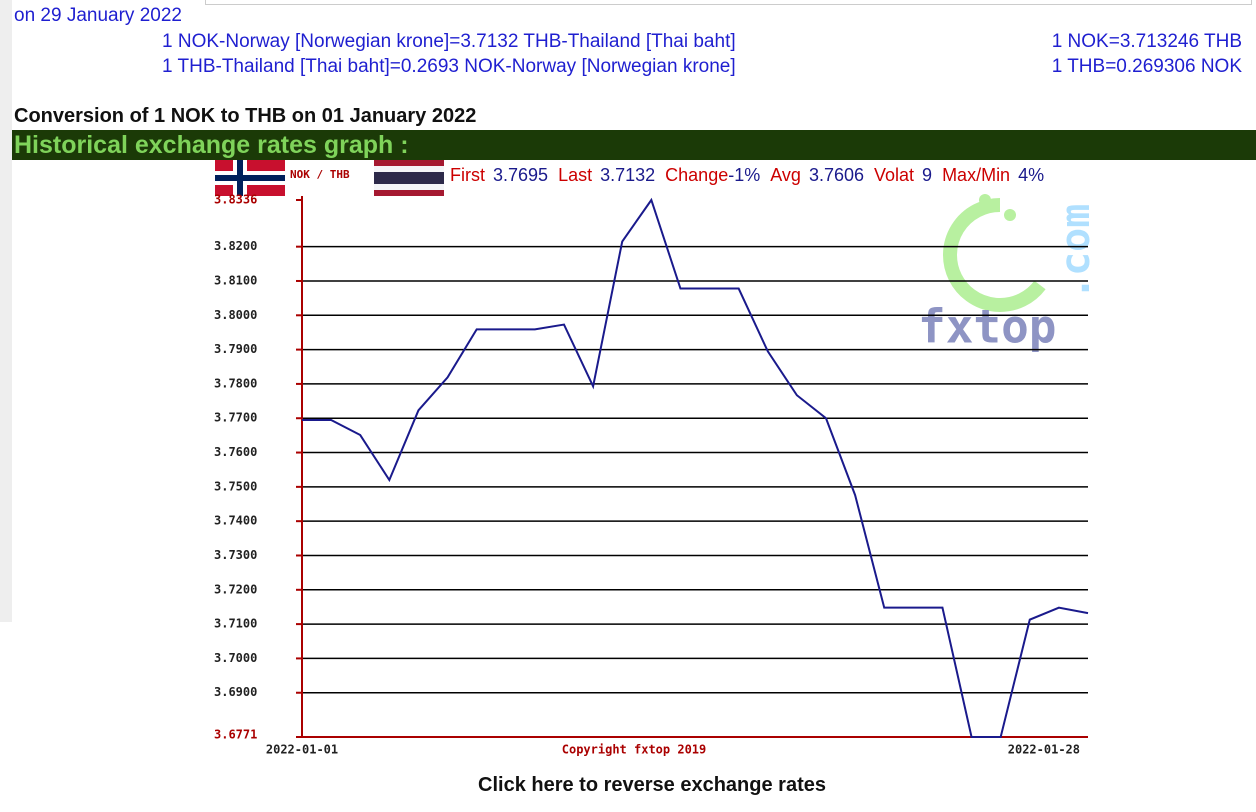 This screenshot has width=1256, height=812. Describe the element at coordinates (235, 246) in the screenshot. I see `y-tick-label: 3.8200` at that location.